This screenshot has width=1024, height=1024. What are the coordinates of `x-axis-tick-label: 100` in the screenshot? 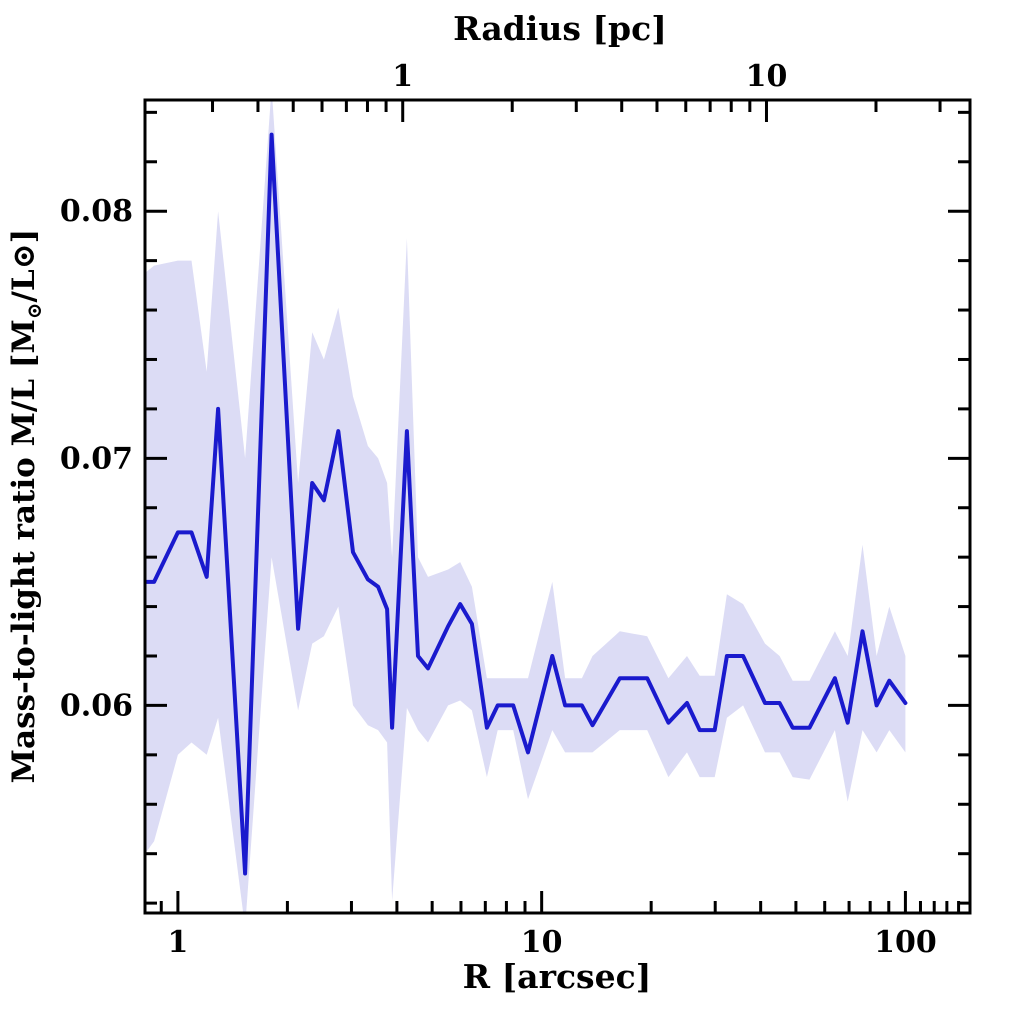 It's located at (905, 942).